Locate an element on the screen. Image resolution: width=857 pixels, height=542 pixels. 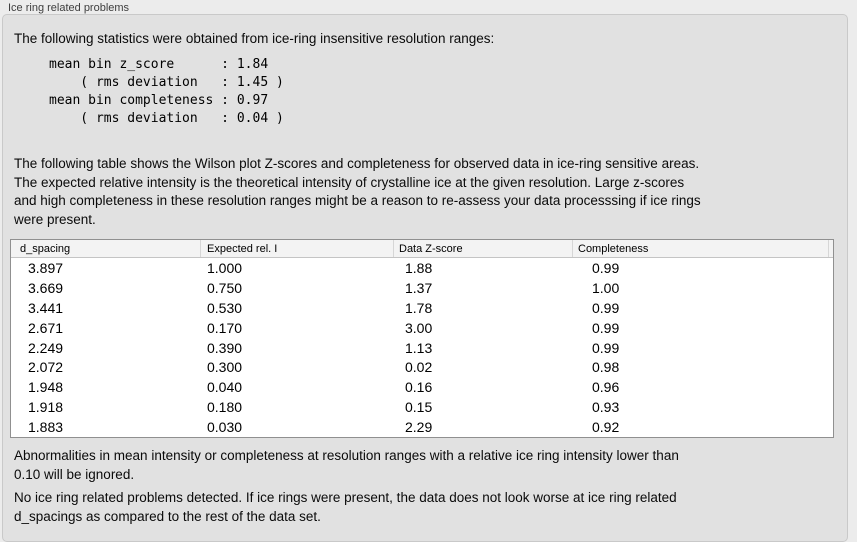
table-row: 1.883 0.030 2.29 0.92 is located at coordinates (422, 427).